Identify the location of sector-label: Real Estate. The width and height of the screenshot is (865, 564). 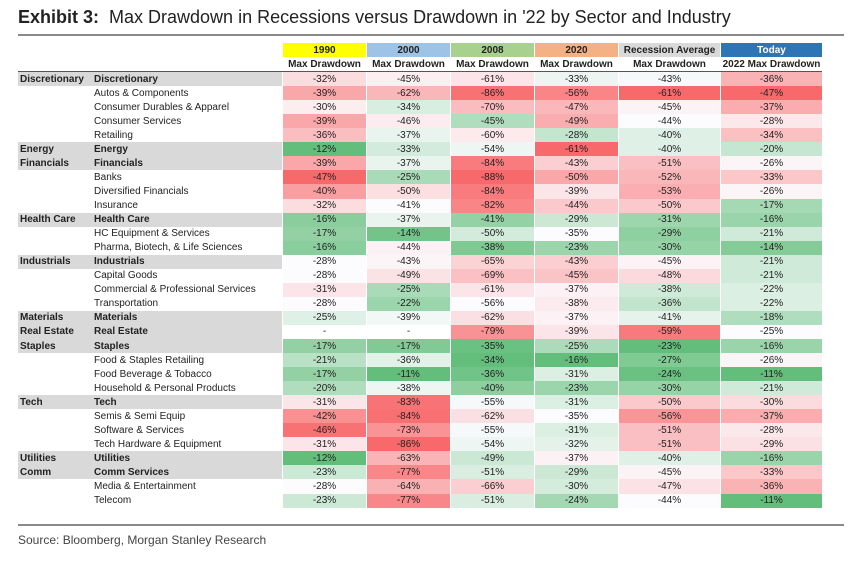
(54, 331).